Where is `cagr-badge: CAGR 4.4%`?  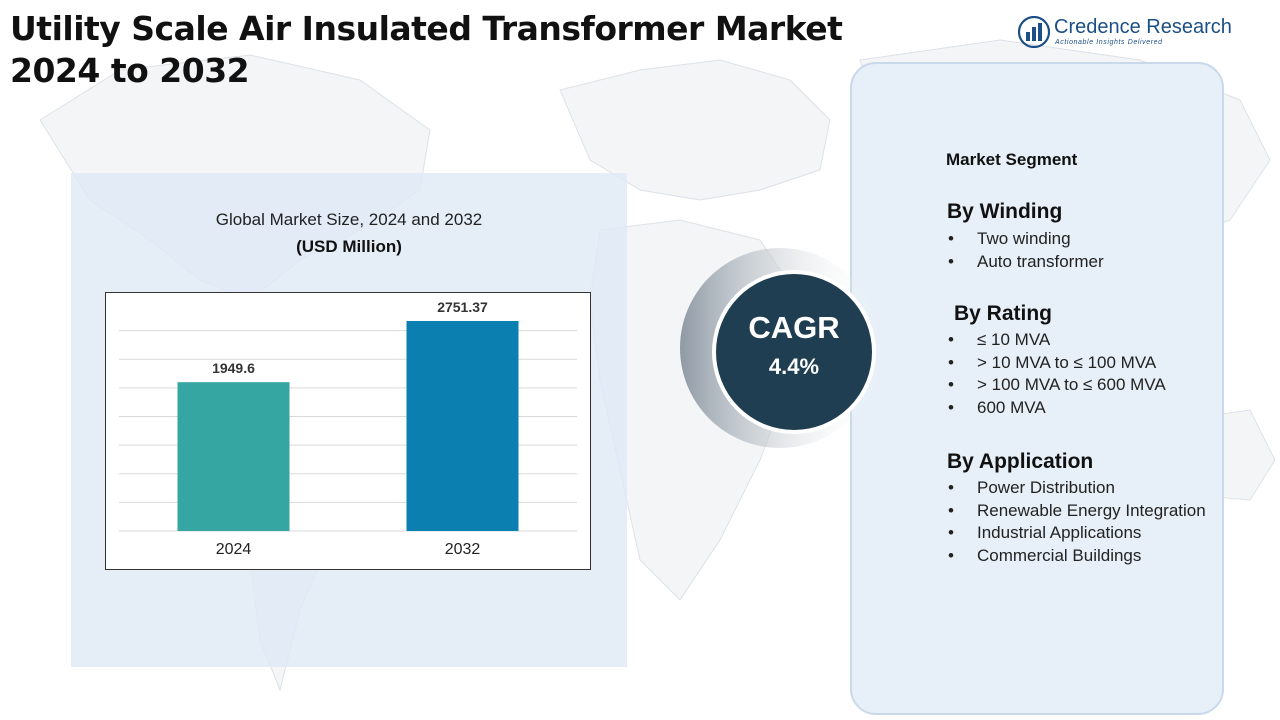
cagr-badge: CAGR 4.4% is located at coordinates (780, 348).